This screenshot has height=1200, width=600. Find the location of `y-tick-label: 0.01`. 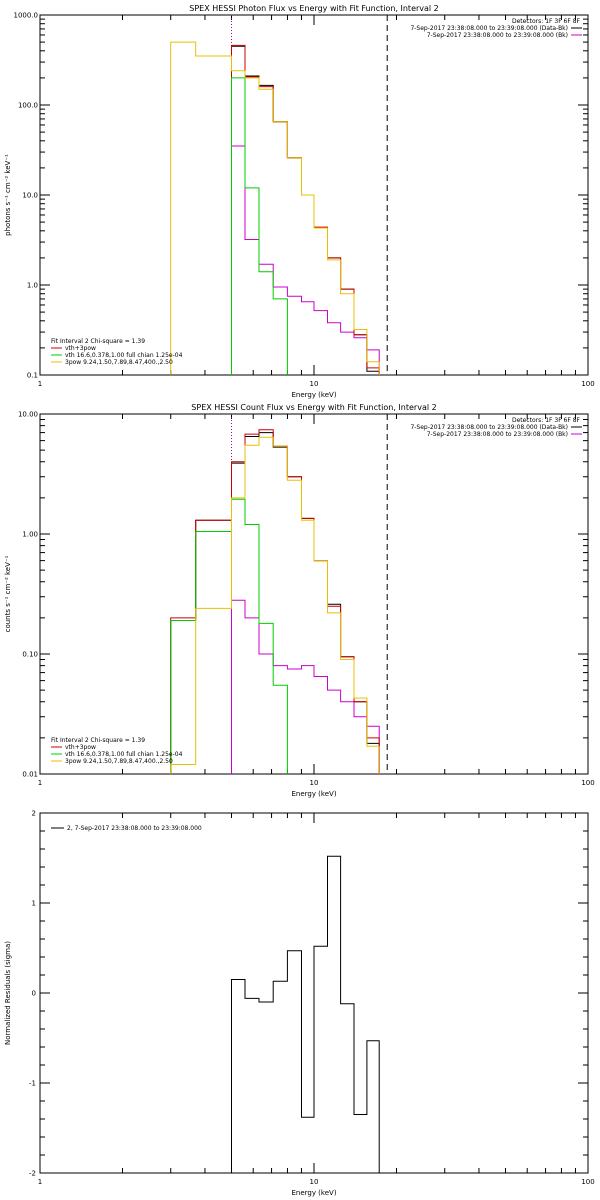

y-tick-label: 0.01 is located at coordinates (30, 775).